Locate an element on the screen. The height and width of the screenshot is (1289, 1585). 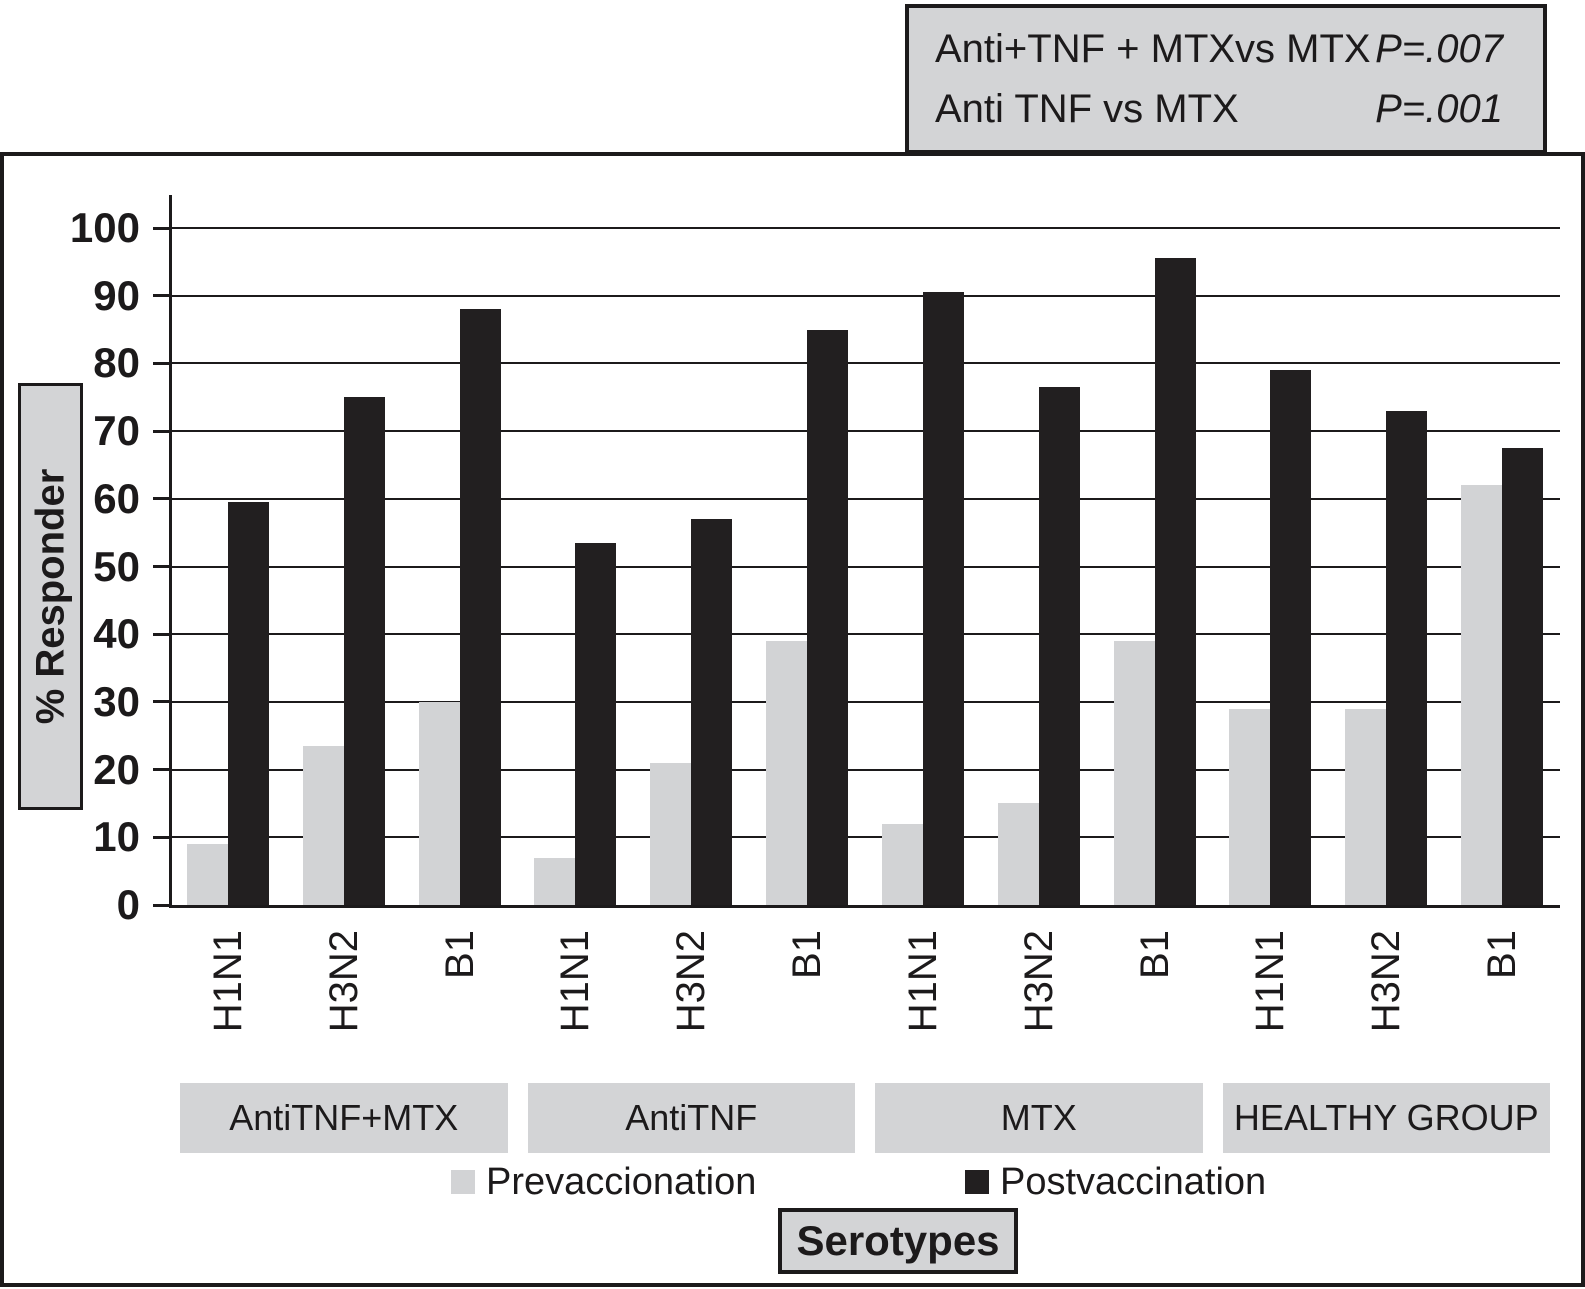
x-axis-title: Serotypes is located at coordinates (898, 1240).